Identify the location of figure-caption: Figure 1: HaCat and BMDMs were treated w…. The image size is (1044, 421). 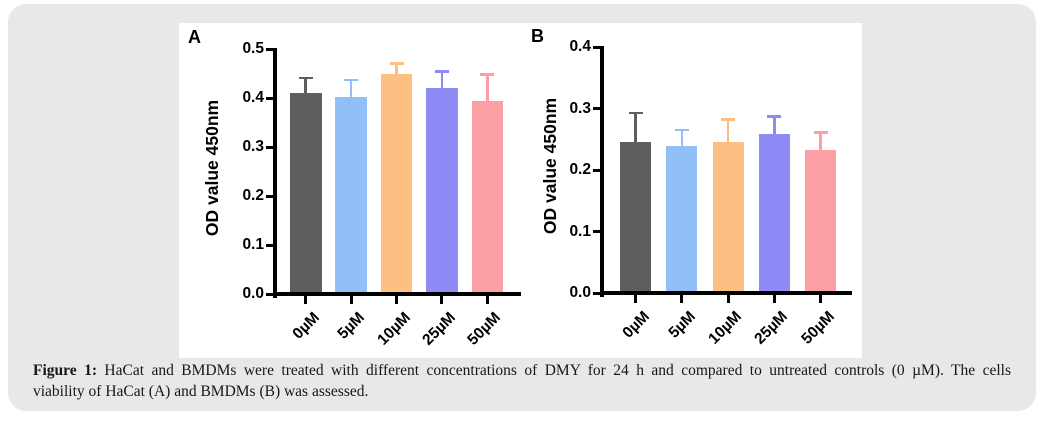
(522, 381).